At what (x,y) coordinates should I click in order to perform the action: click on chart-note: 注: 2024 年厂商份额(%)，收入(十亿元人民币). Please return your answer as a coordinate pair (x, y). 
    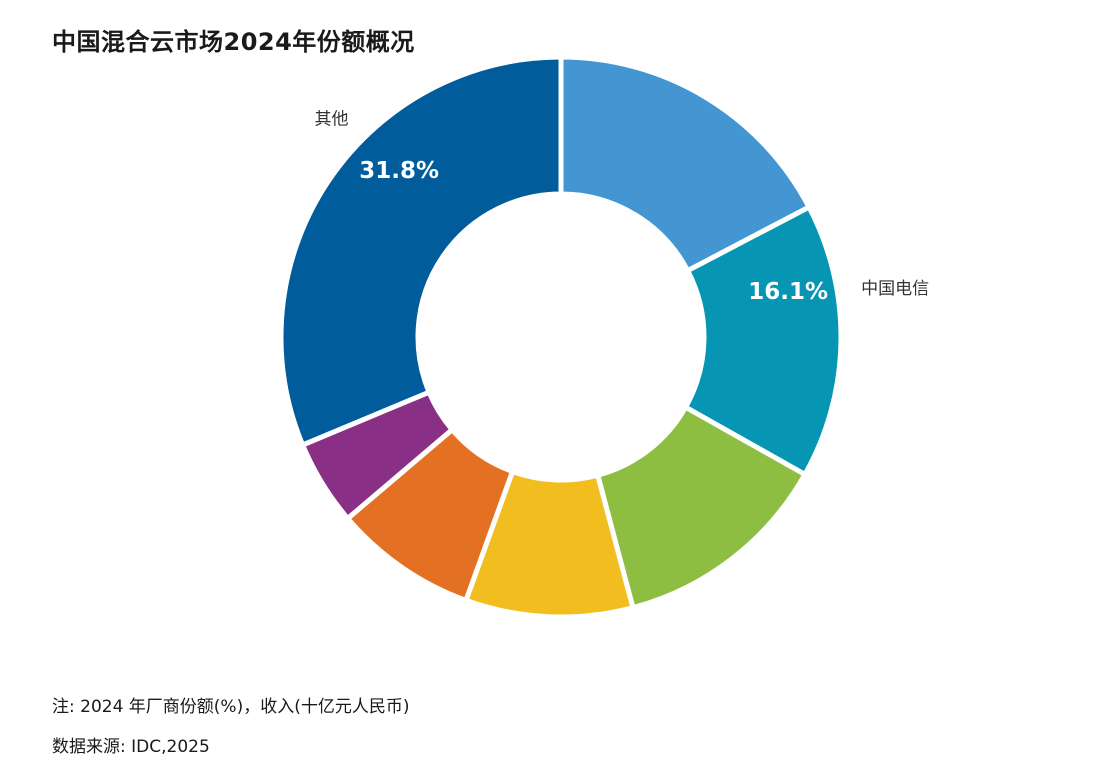
    Looking at the image, I should click on (231, 707).